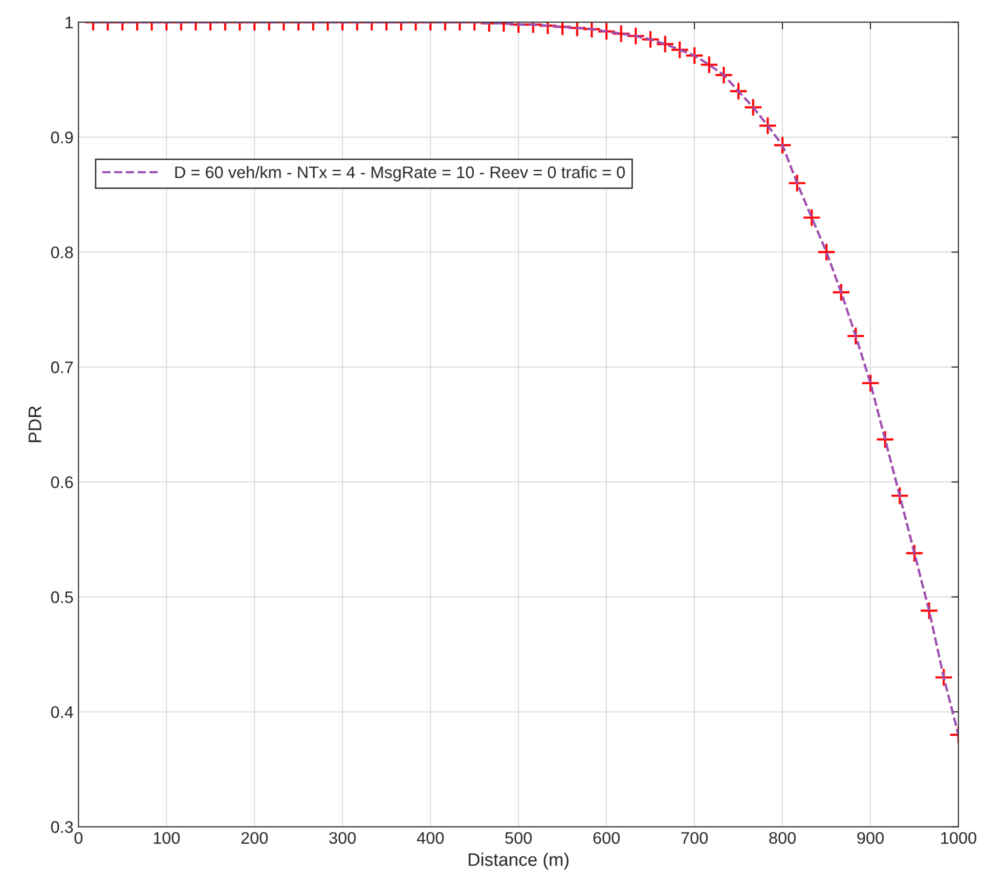 The width and height of the screenshot is (981, 889). I want to click on y-tick-label: 0.6, so click(62, 482).